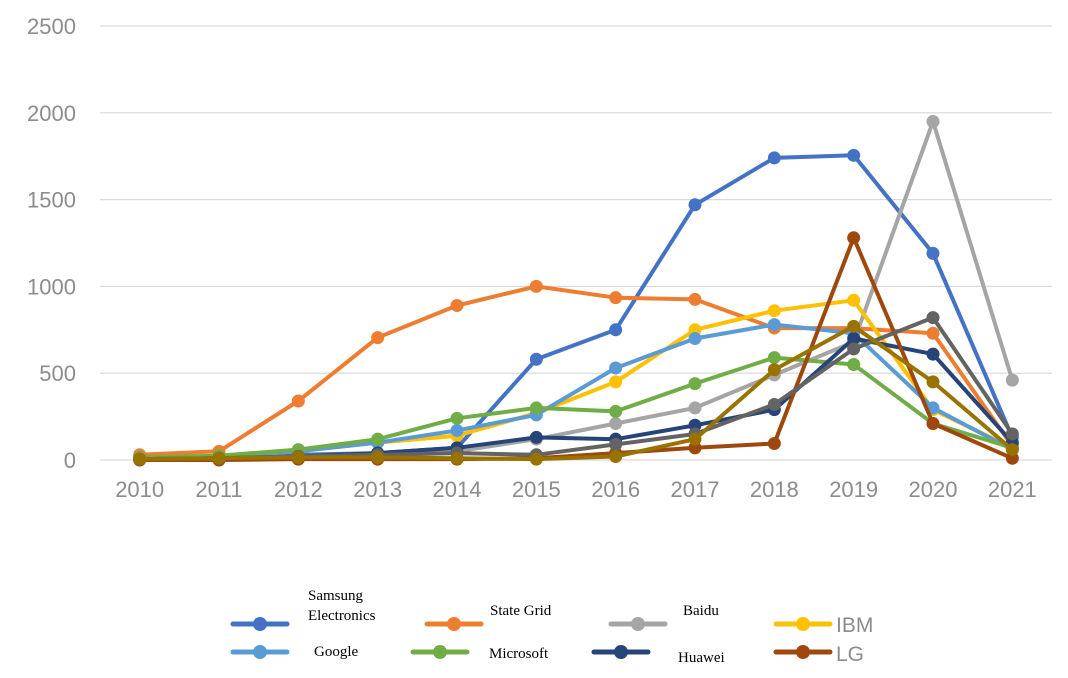  What do you see at coordinates (51, 113) in the screenshot?
I see `y-tick-label: 2000` at bounding box center [51, 113].